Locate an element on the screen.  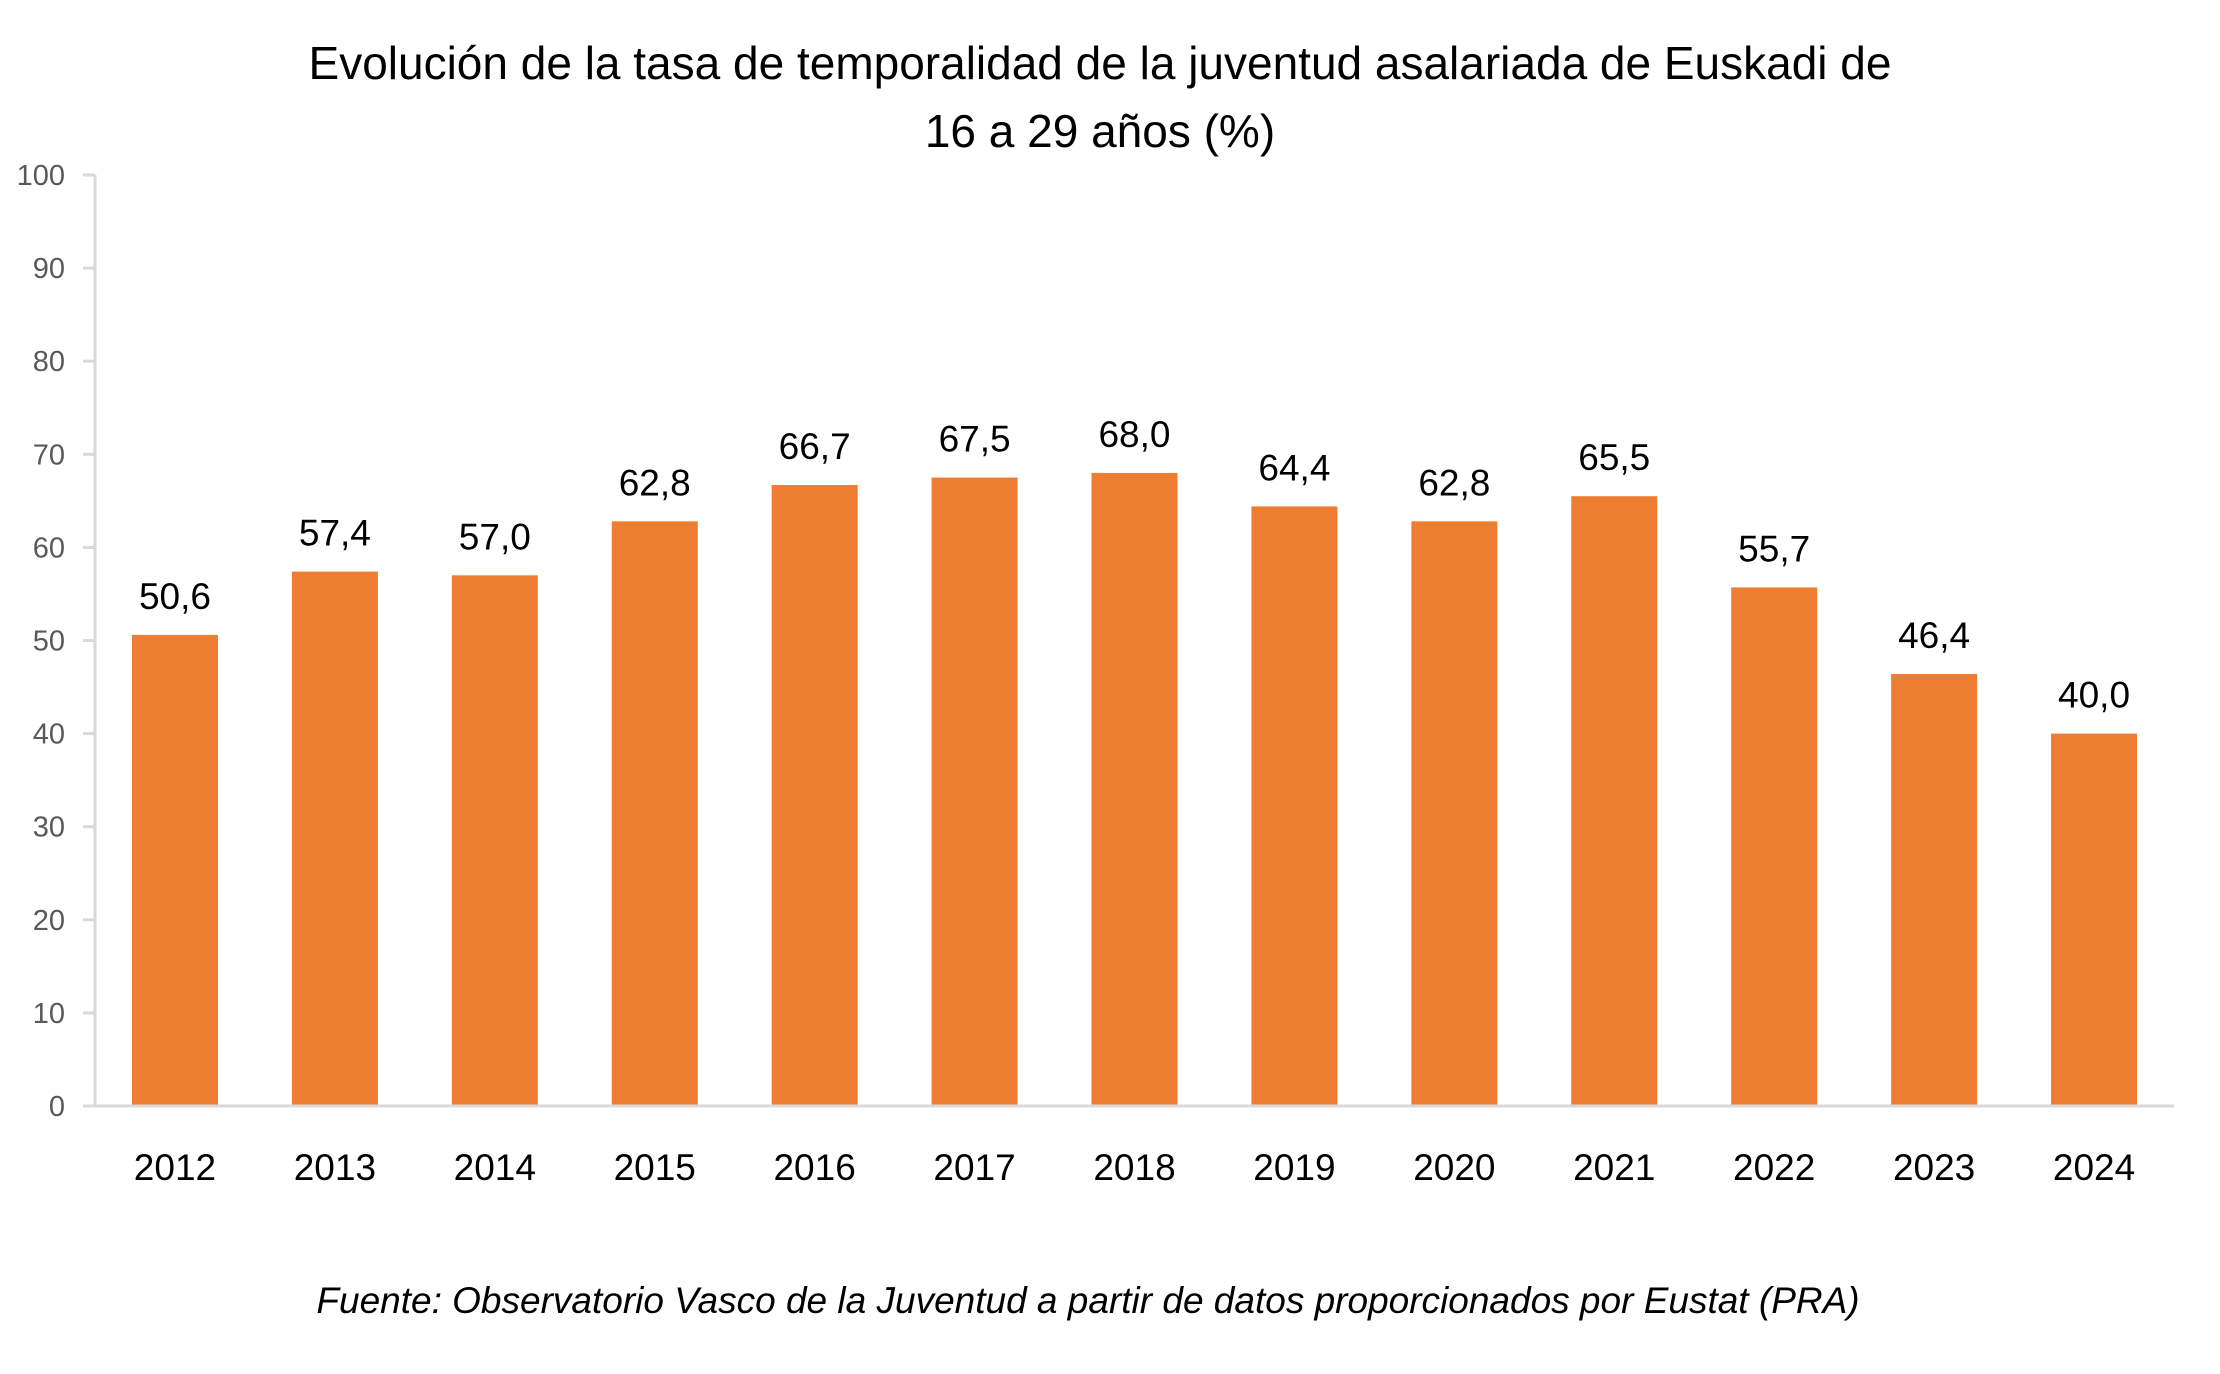
y-tick-label: 40 is located at coordinates (49, 735).